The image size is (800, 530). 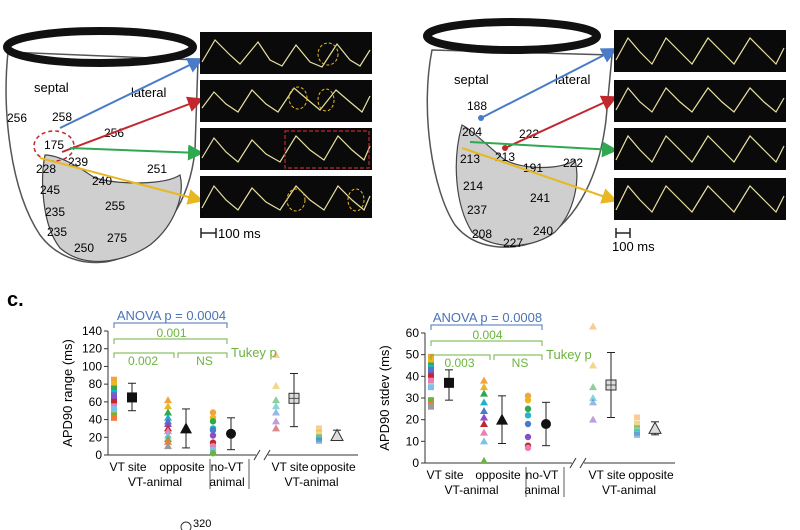 What do you see at coordinates (143, 361) in the screenshot?
I see `tukey-comparison: 0.002` at bounding box center [143, 361].